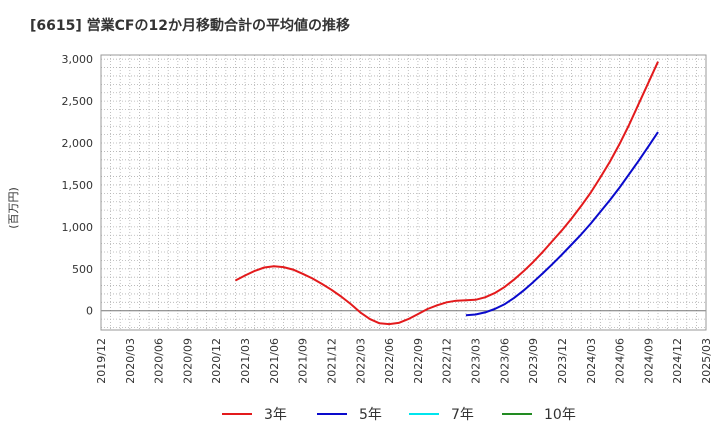  Describe the element at coordinates (101, 361) in the screenshot. I see `x-tick-label: 2019/12` at that location.